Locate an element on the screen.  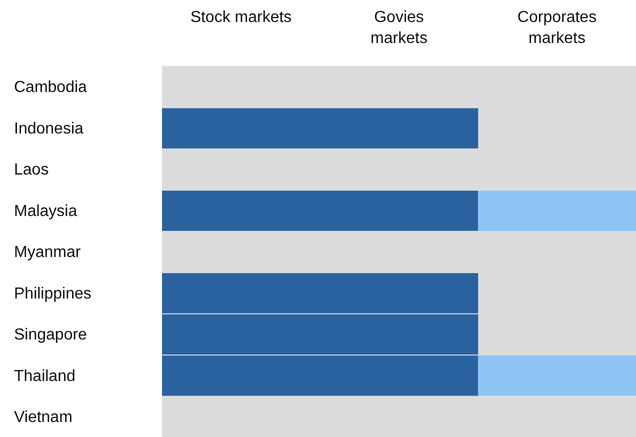
y-tick-label: Philippines is located at coordinates (53, 293).